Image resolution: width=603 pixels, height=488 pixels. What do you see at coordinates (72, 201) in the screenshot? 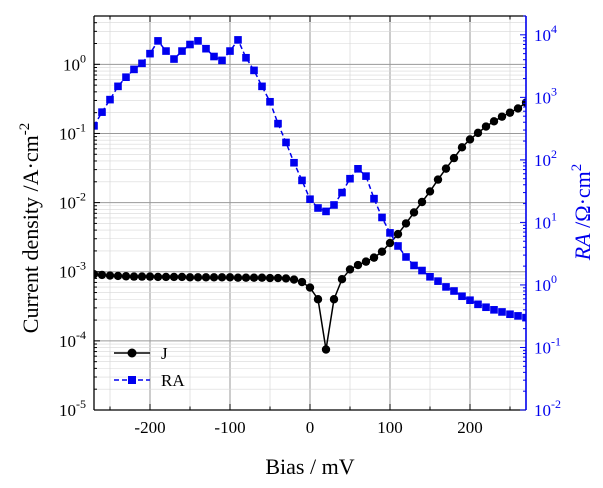
I see `y-left-tick-label: 10⁻²` at bounding box center [72, 201].